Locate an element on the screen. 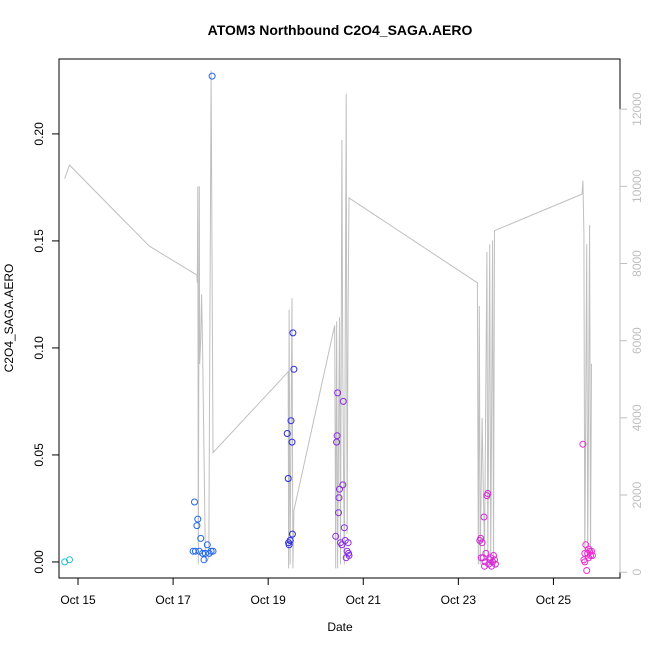 This screenshot has width=650, height=650. y-tick-label: 0.15 is located at coordinates (39, 241).